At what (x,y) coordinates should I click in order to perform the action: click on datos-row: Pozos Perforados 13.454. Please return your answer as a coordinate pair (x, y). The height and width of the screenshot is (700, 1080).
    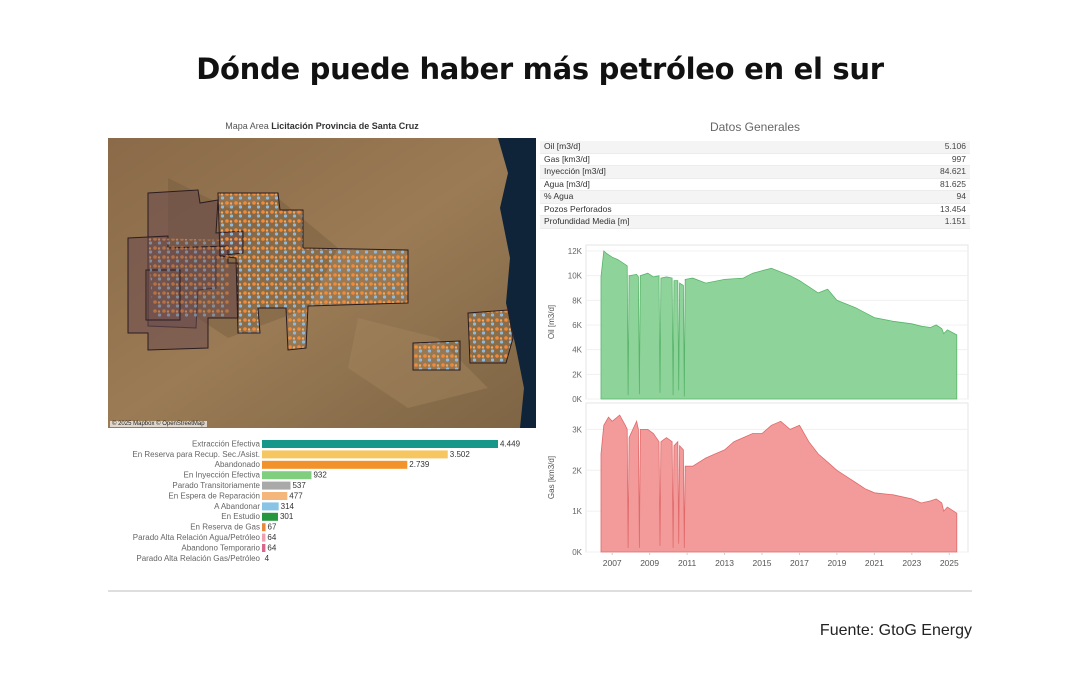
    Looking at the image, I should click on (755, 209).